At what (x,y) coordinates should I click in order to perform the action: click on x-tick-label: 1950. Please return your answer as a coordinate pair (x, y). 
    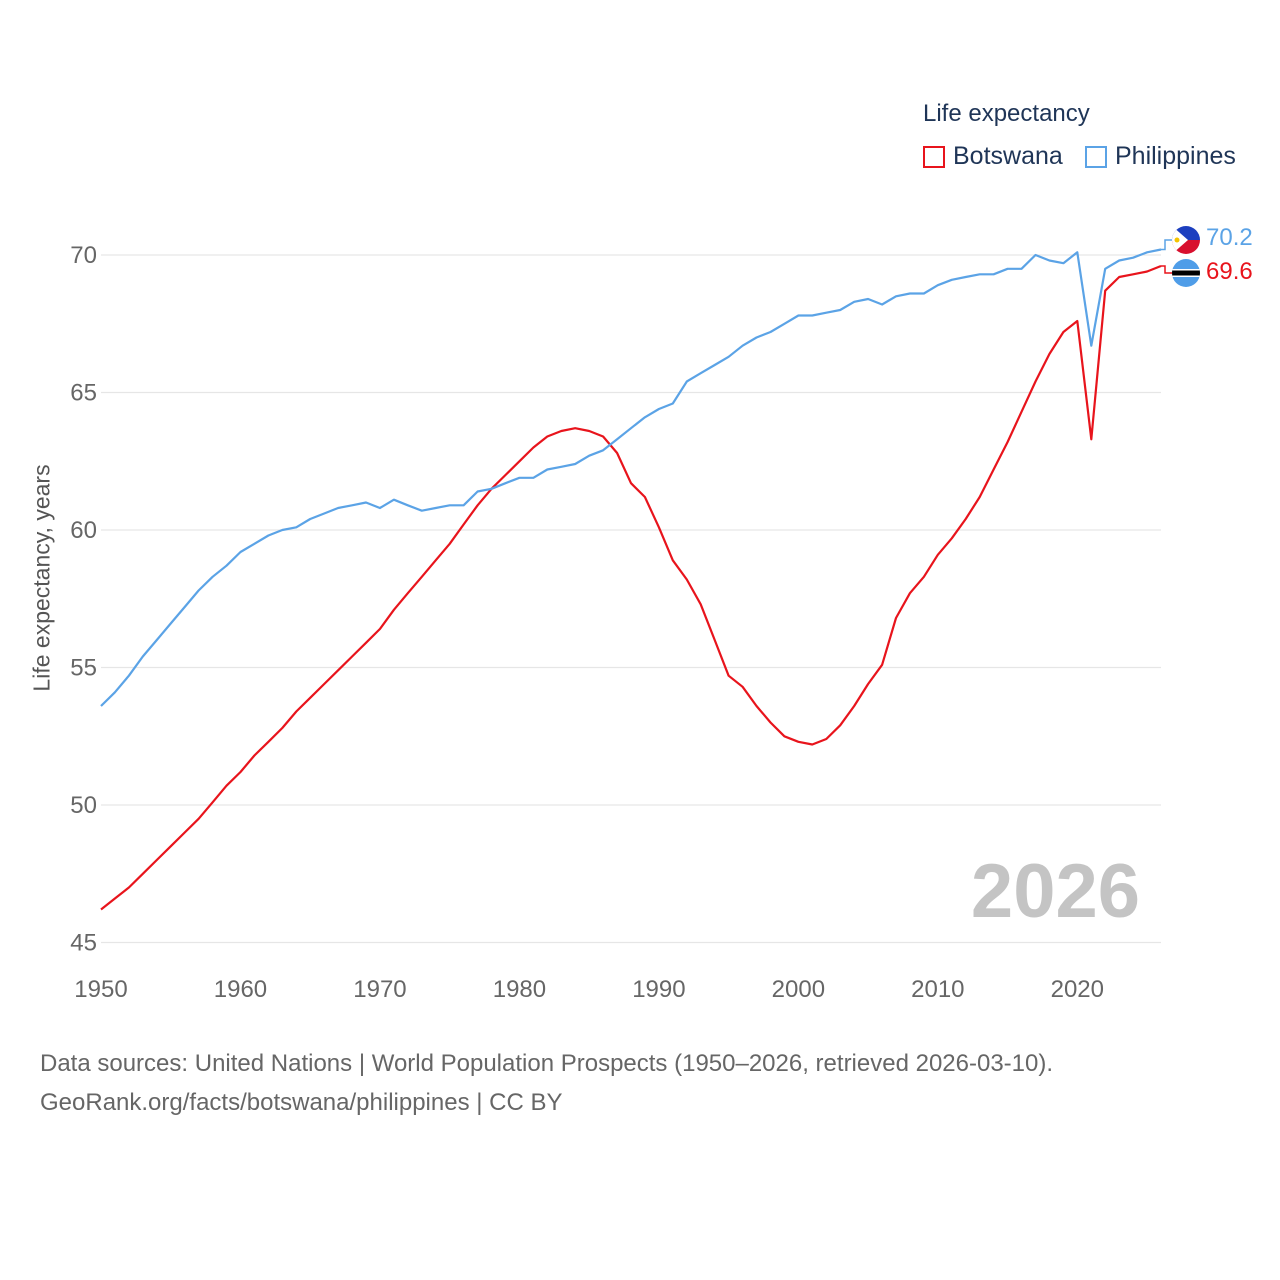
    Looking at the image, I should click on (100, 989).